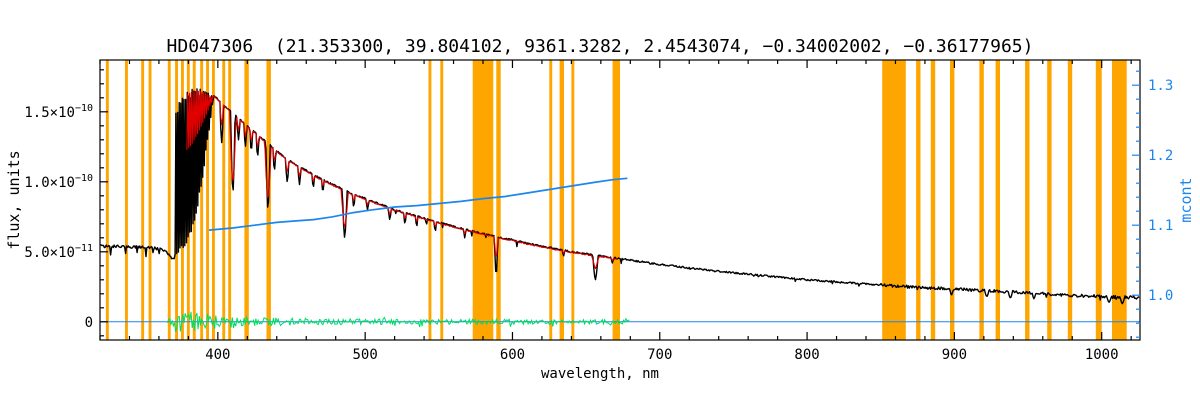 Image resolution: width=1200 pixels, height=400 pixels. I want to click on flux-tick-label: 1.0×10⁻¹⁰, so click(58, 182).